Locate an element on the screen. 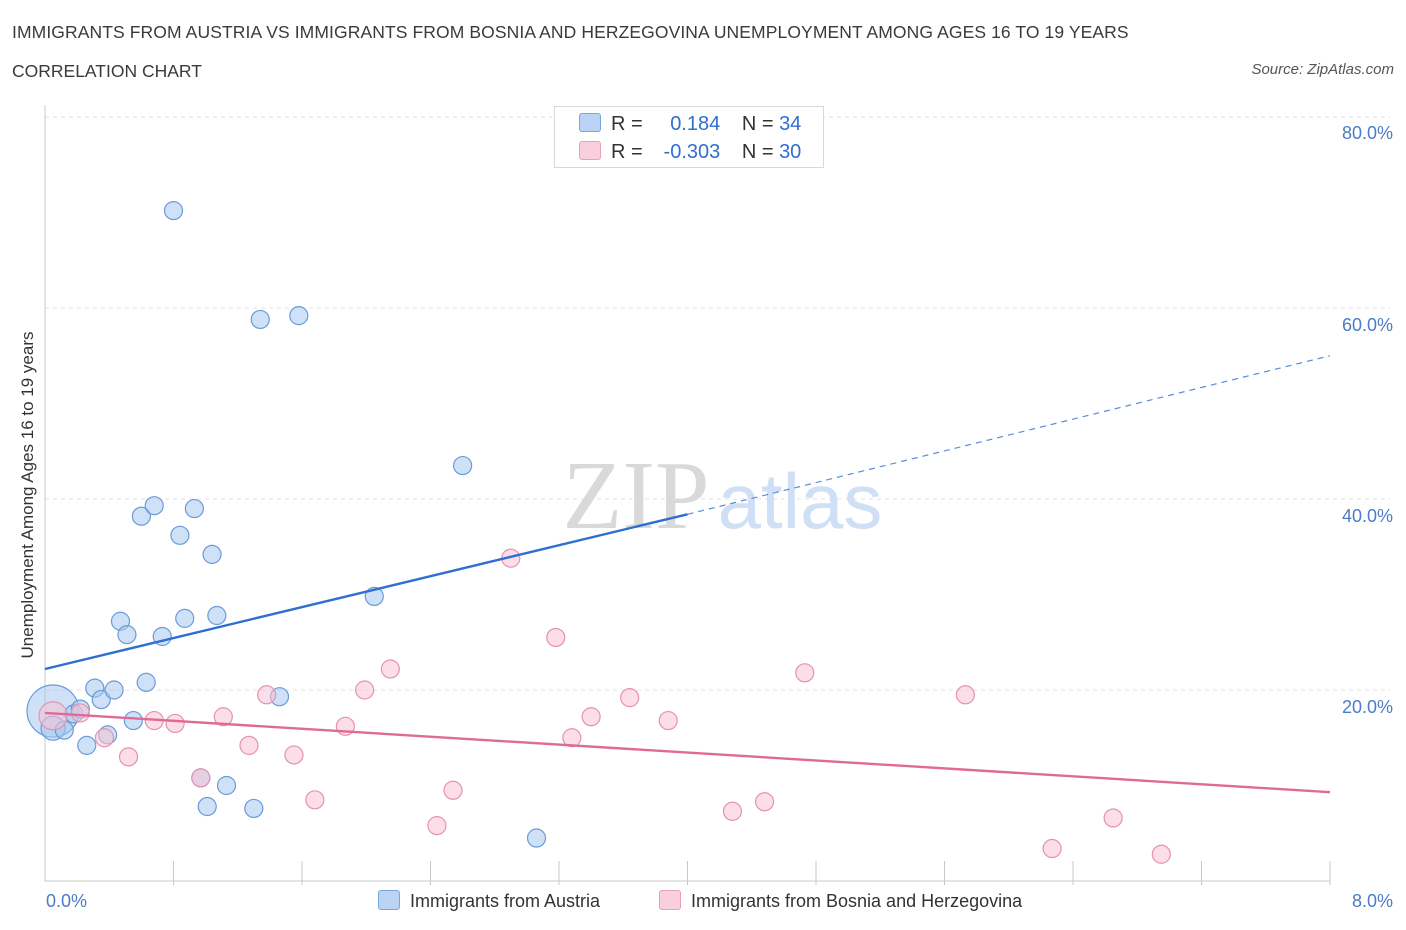 The width and height of the screenshot is (1406, 930). bottom-legend-bosnia: Immigrants from Bosnia and Herzegovina is located at coordinates (840, 901).